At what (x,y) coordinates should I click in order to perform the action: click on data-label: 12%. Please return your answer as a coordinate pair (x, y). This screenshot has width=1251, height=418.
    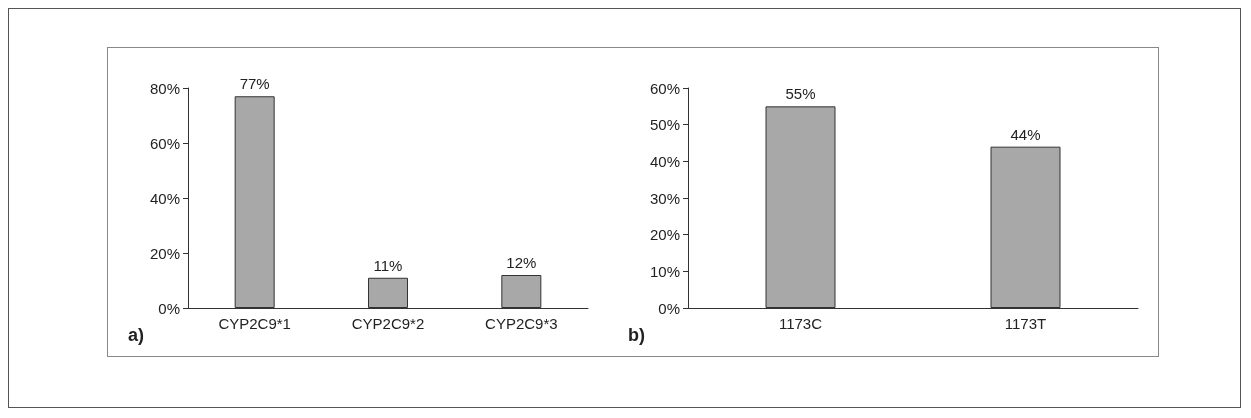
    Looking at the image, I should click on (521, 262).